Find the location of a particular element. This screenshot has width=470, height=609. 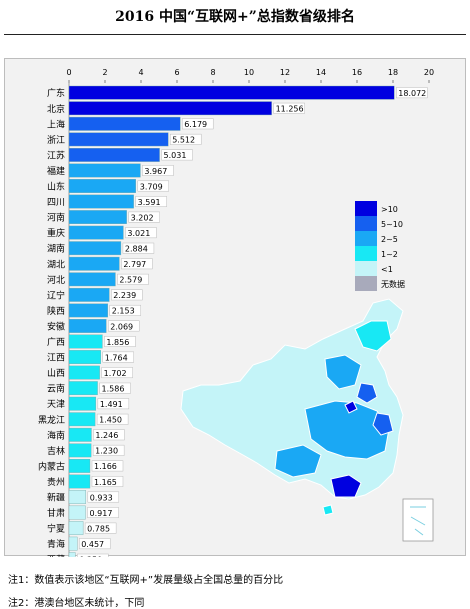

category-label: 四川 is located at coordinates (56, 203).